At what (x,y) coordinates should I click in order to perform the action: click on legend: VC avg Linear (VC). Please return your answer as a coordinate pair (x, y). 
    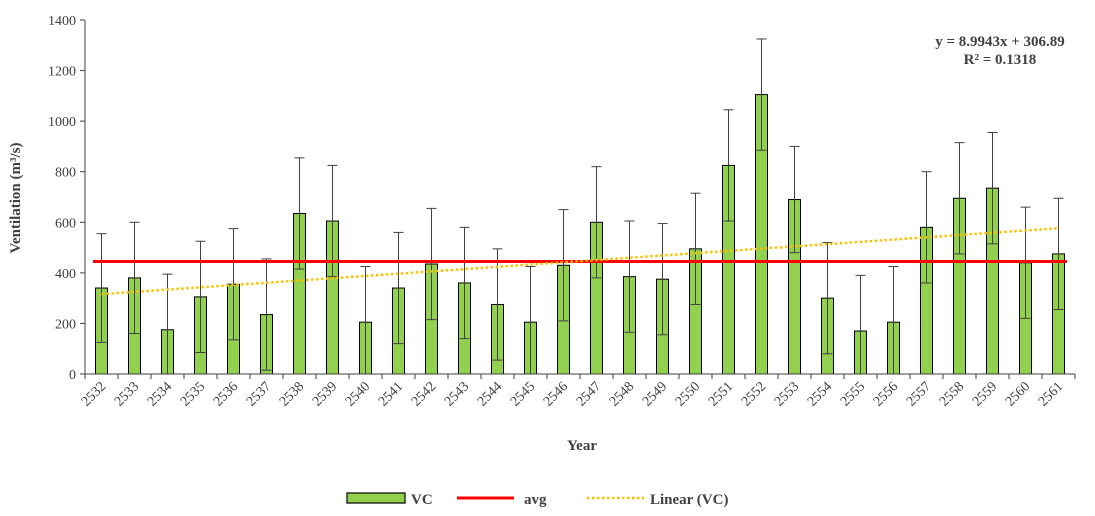
    Looking at the image, I should click on (537, 500).